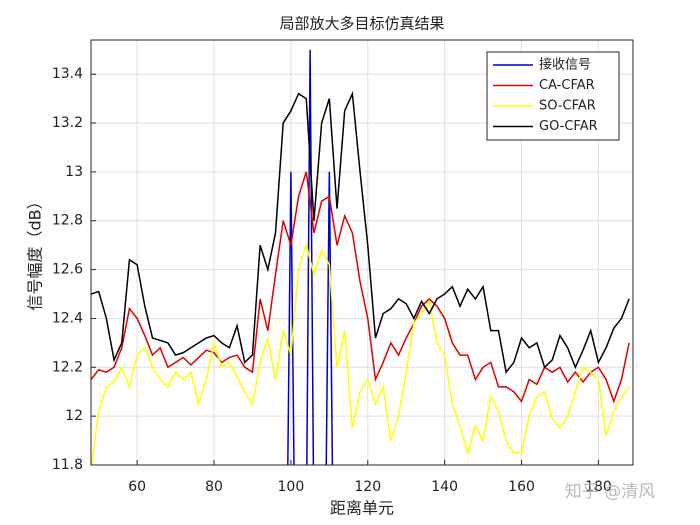 The height and width of the screenshot is (525, 700). Describe the element at coordinates (361, 24) in the screenshot. I see `chart-title: 局部放大多目标仿真结果` at that location.